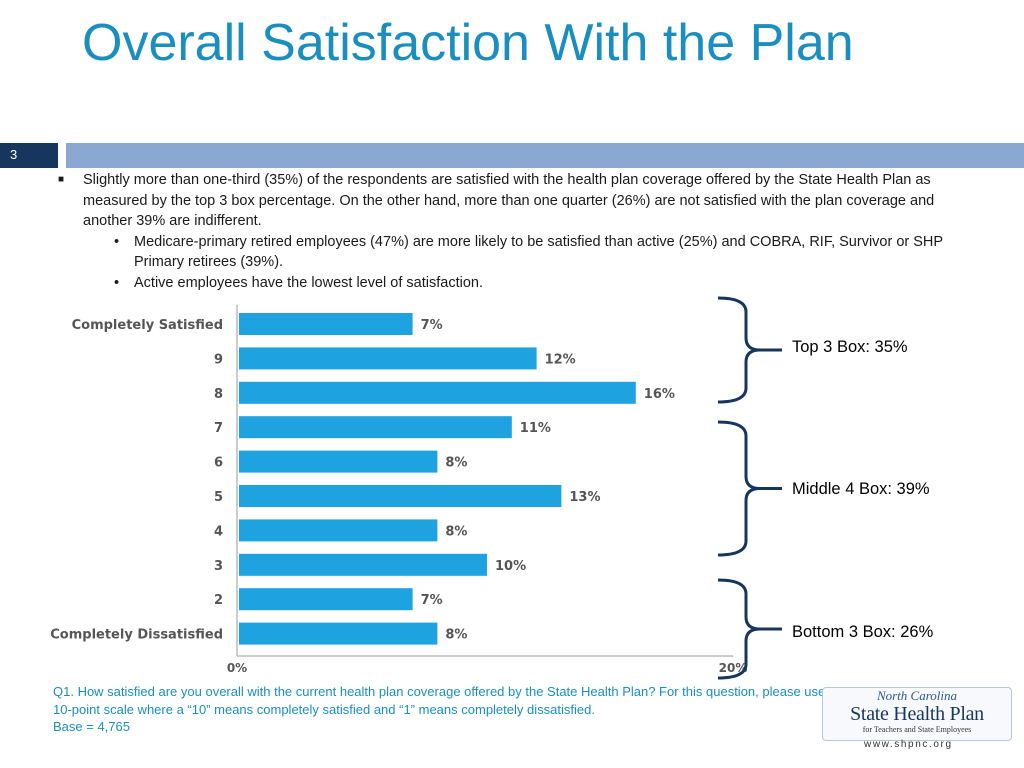 The height and width of the screenshot is (768, 1024). I want to click on category-label: 9, so click(218, 359).